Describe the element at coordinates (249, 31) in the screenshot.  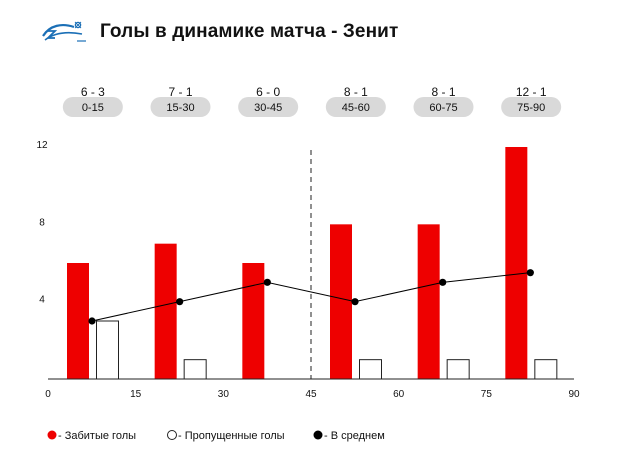
I see `chart-title: Голы в динамике матча - Зенит` at that location.